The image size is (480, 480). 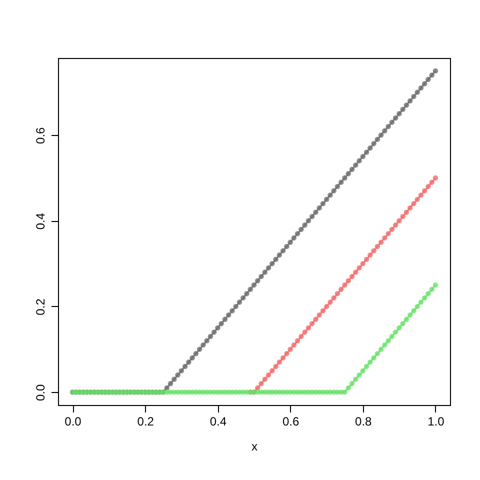 I want to click on x-tick-label: 1.0, so click(x=436, y=421).